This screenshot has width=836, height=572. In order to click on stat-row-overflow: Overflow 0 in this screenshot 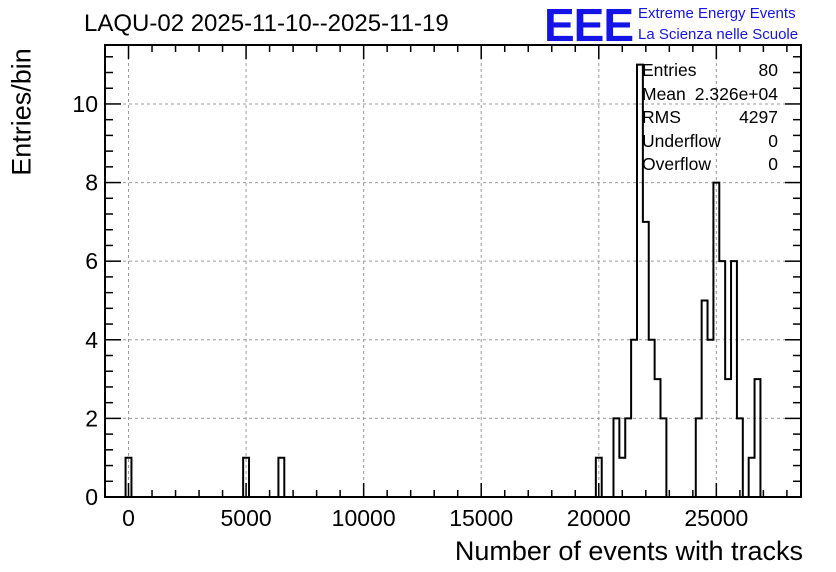, I will do `click(710, 165)`.